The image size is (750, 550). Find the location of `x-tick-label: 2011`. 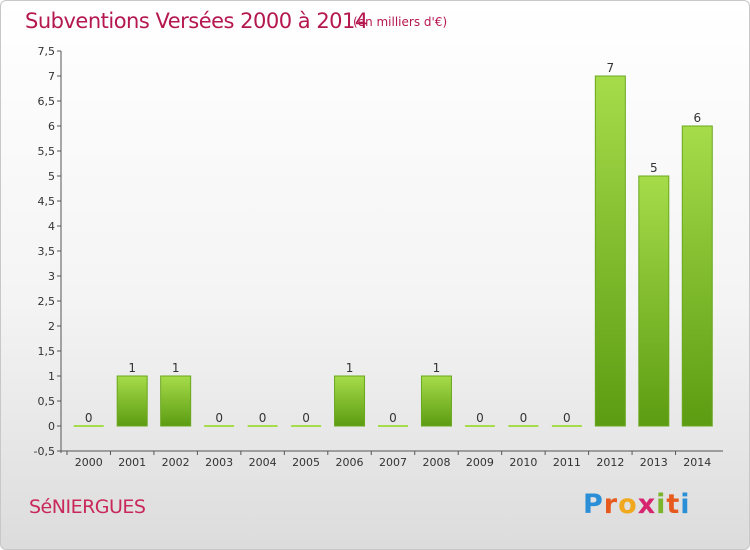

x-tick-label: 2011 is located at coordinates (567, 462).